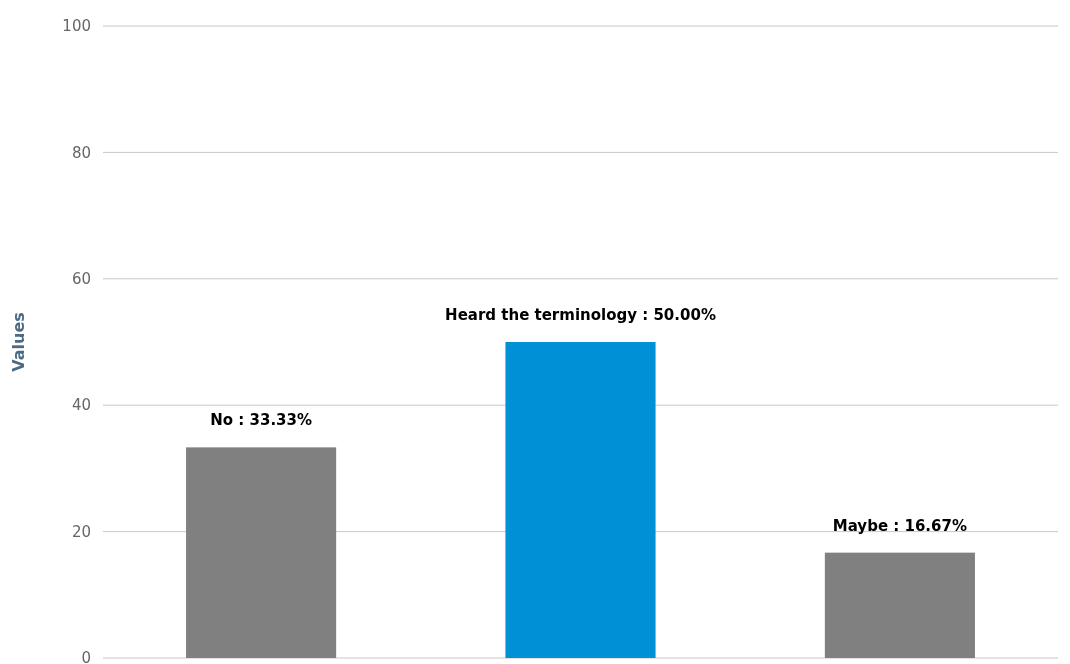 This screenshot has height=664, width=1070. What do you see at coordinates (261, 420) in the screenshot?
I see `data-label: No : 33.33%` at bounding box center [261, 420].